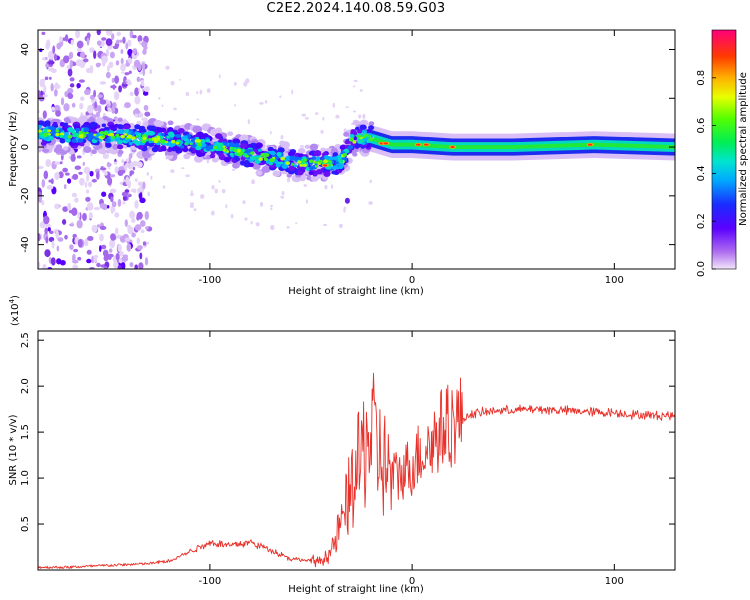 Image resolution: width=750 pixels, height=600 pixels. What do you see at coordinates (614, 581) in the screenshot?
I see `snr-x-tick-label: 100` at bounding box center [614, 581].